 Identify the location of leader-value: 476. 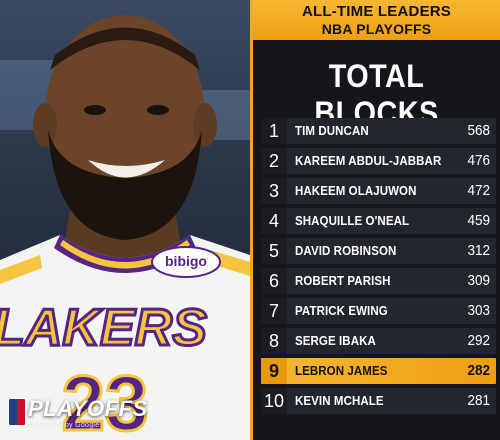
(478, 160).